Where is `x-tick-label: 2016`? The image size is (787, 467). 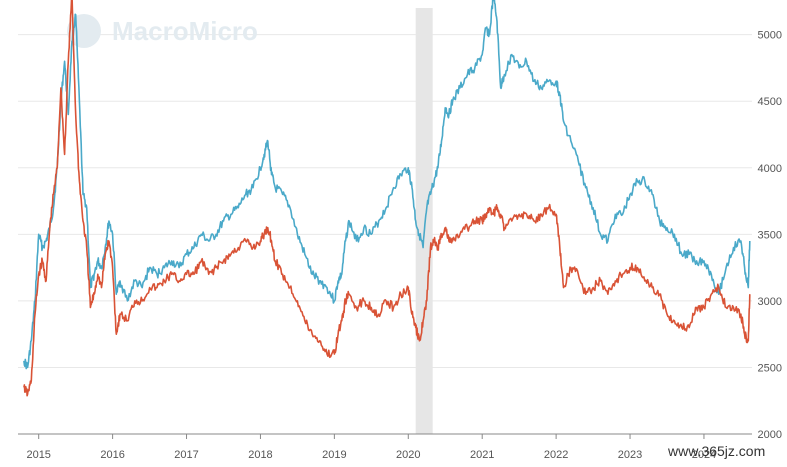
x-tick-label: 2016 is located at coordinates (112, 455).